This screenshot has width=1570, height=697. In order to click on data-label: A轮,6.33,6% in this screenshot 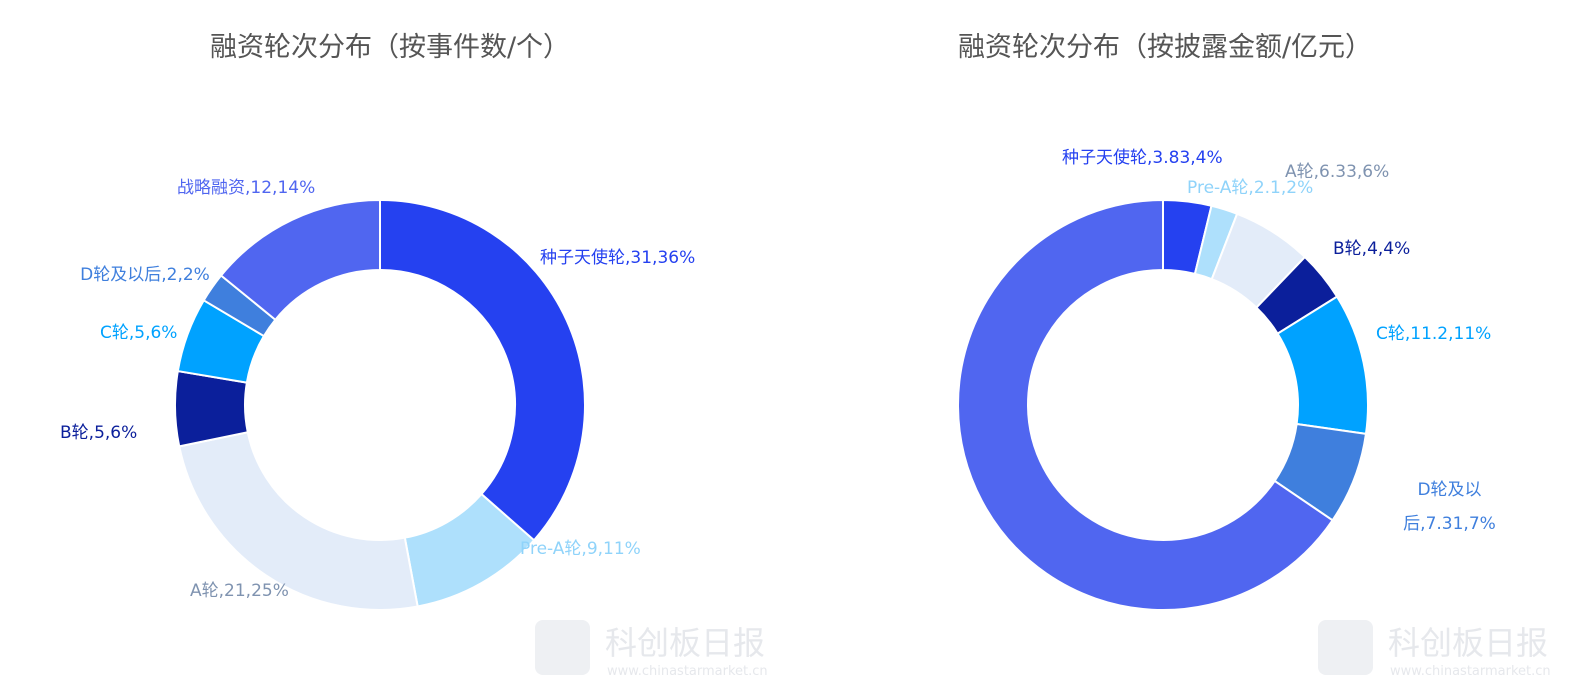, I will do `click(1337, 172)`.